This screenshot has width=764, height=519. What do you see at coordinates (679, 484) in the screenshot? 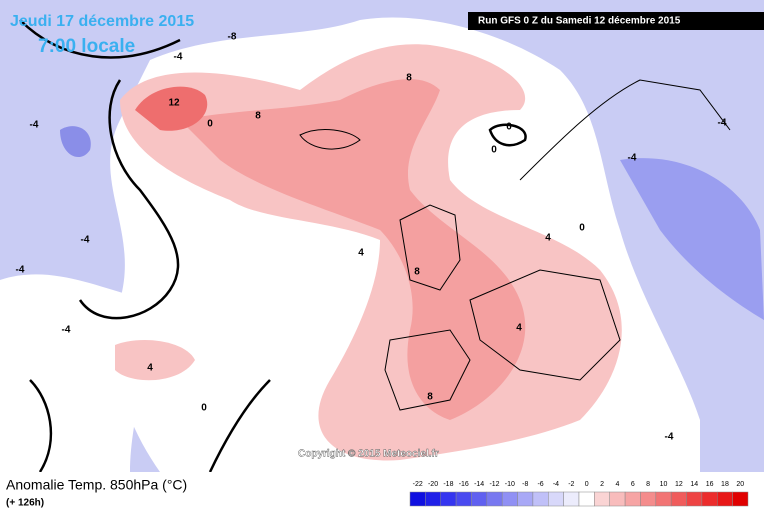
I see `scale-tick-label: 12` at bounding box center [679, 484].